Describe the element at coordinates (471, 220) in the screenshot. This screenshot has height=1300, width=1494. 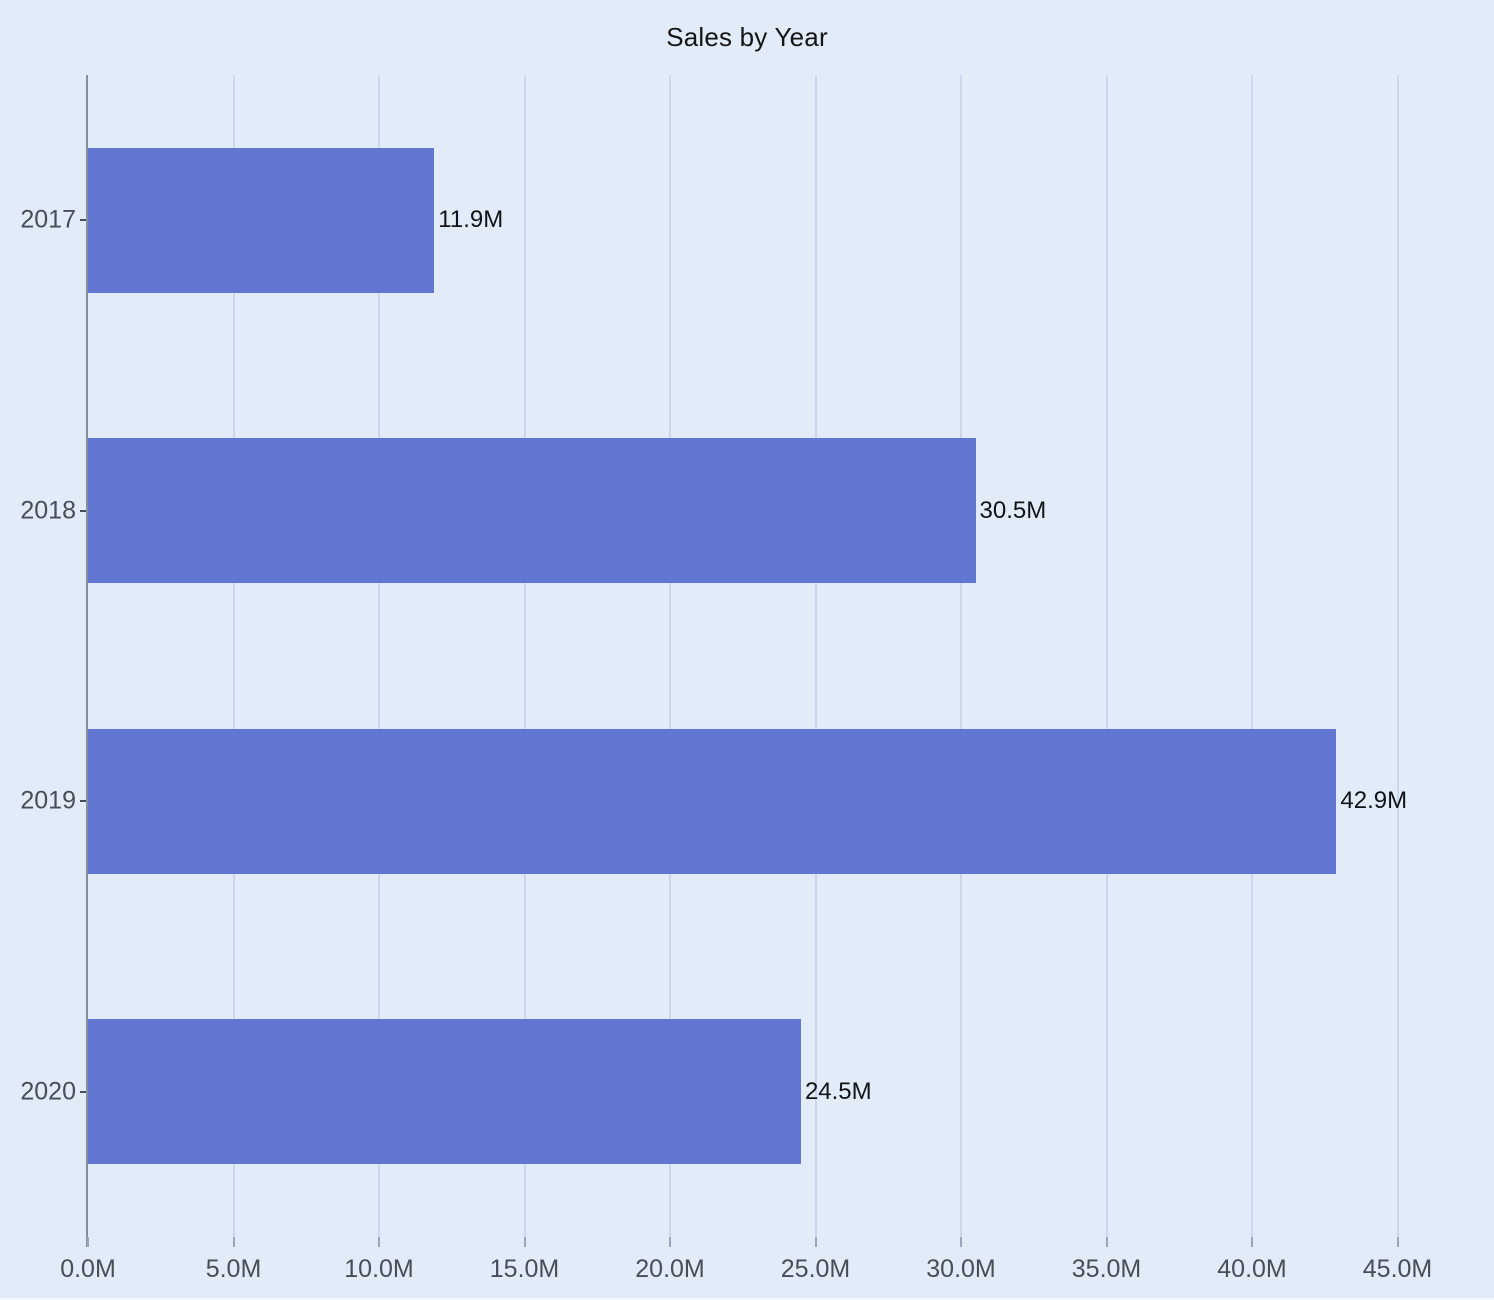
I see `bar-value-label: 11.9M` at that location.